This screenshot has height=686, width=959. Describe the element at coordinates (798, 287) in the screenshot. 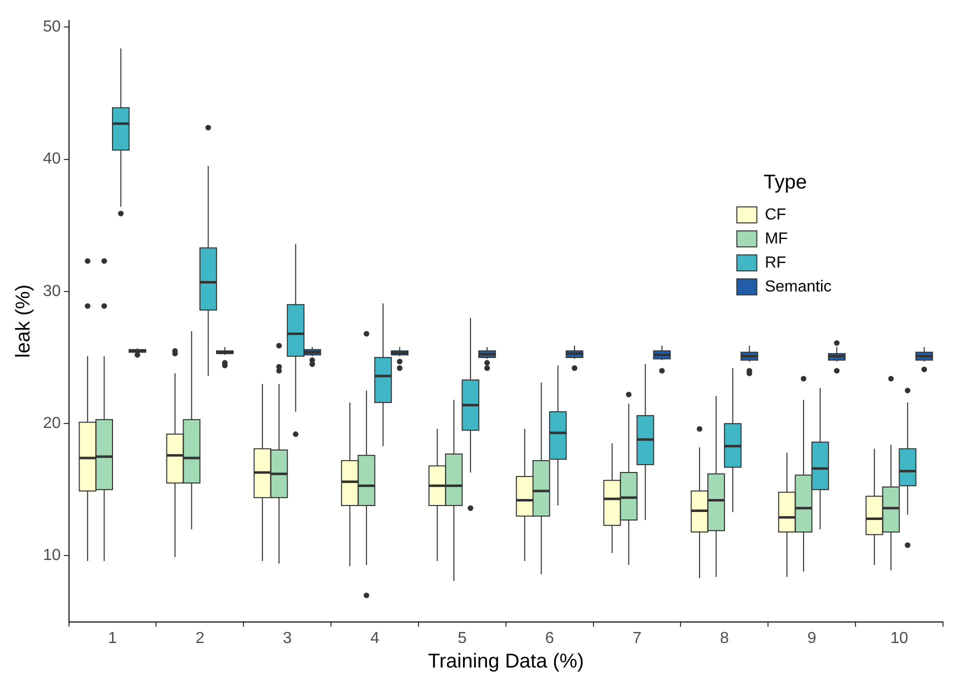

I see `legend-label: Semantic` at that location.